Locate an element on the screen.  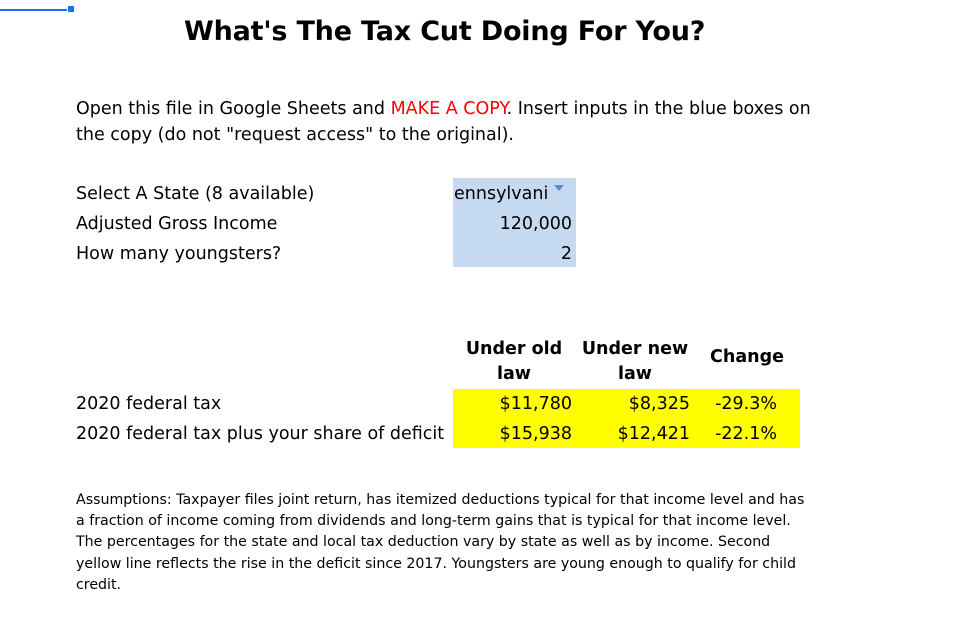
income-input-cell: 120,000 is located at coordinates (535, 224).